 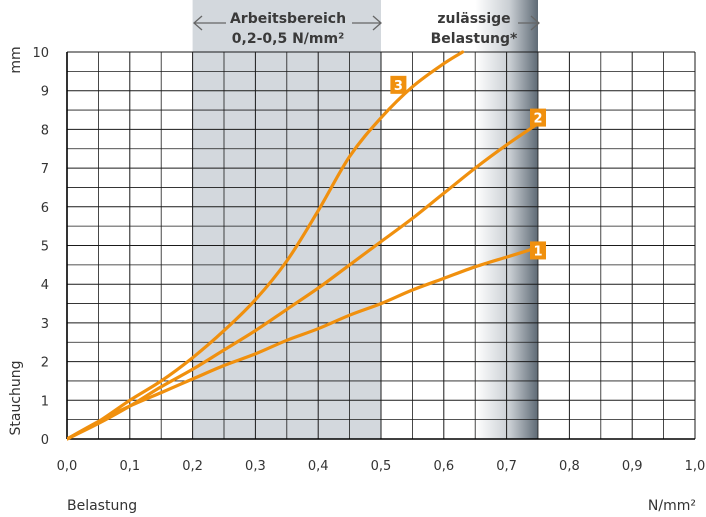 What do you see at coordinates (45, 324) in the screenshot?
I see `y-tick-label: 3` at bounding box center [45, 324].